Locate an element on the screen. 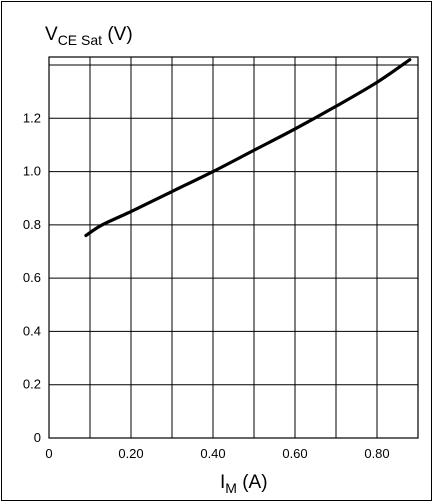 The image size is (435, 504). x-axis-title-subscript: M is located at coordinates (231, 488).